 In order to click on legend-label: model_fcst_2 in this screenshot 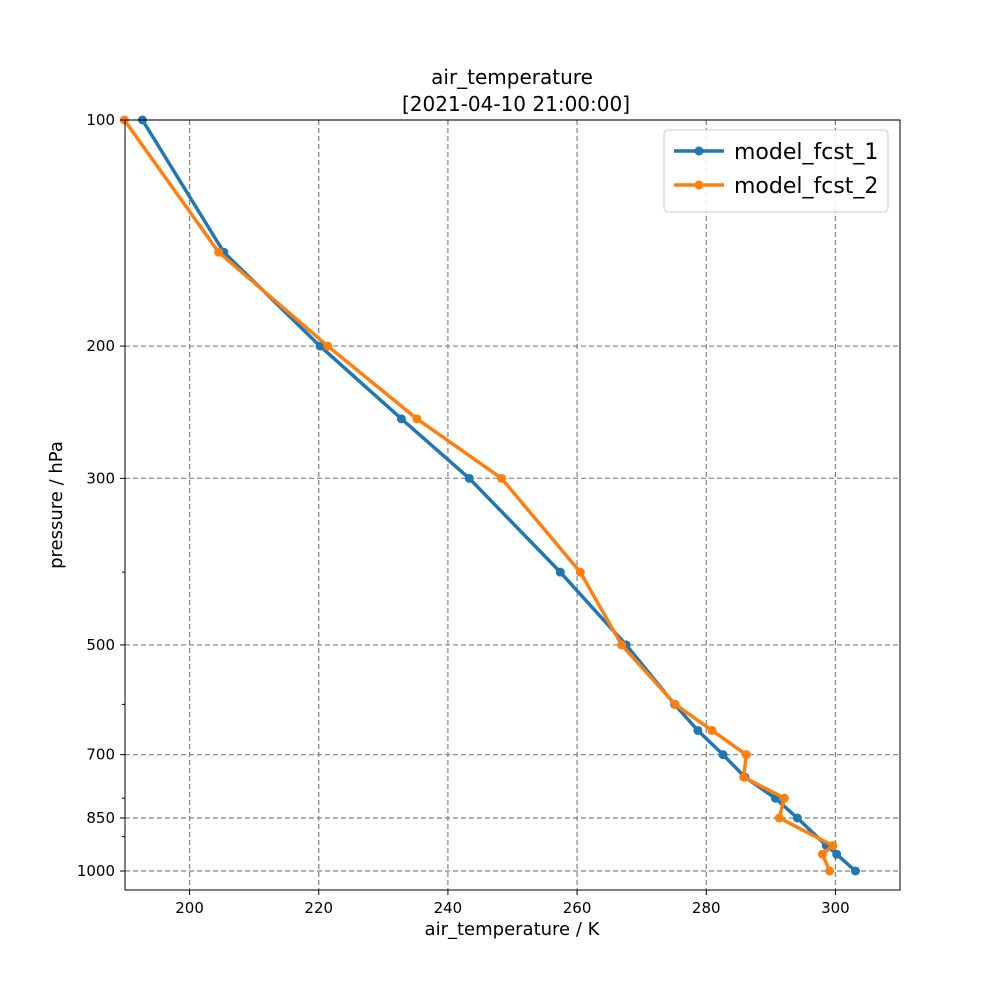, I will do `click(806, 186)`.